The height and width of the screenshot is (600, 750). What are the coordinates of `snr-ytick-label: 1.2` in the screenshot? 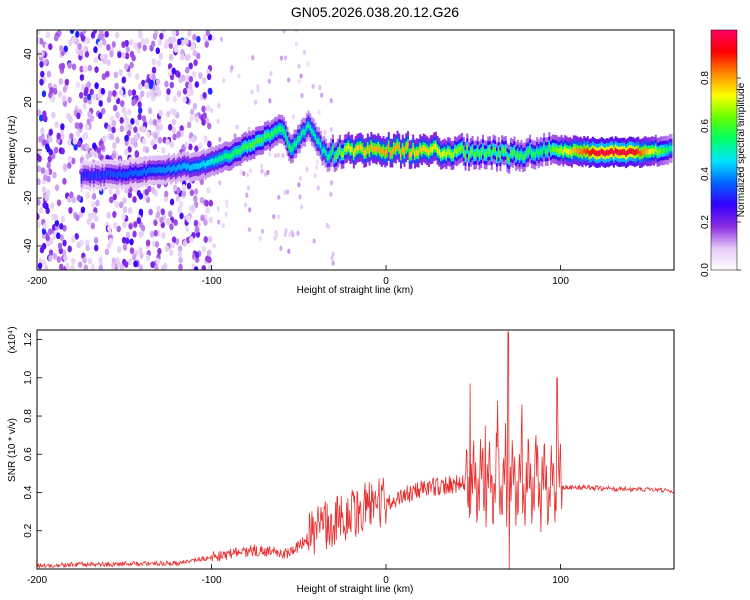 It's located at (28, 339).